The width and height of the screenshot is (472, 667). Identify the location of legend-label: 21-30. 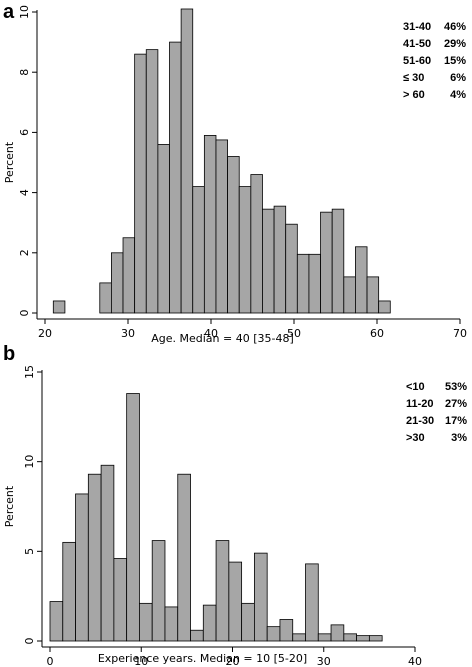
(420, 421).